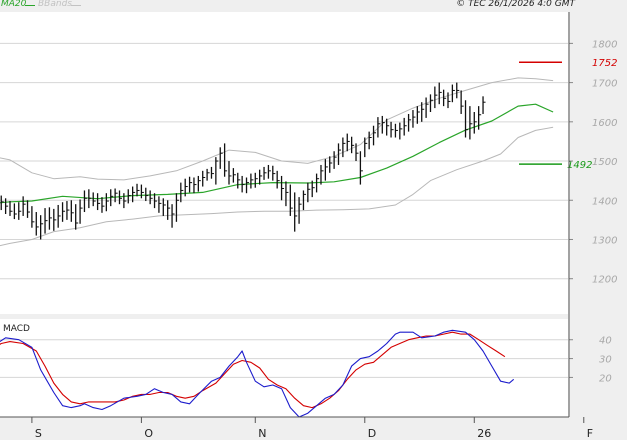 This screenshot has height=440, width=627. I want to click on resistance-label: 1752, so click(604, 63).